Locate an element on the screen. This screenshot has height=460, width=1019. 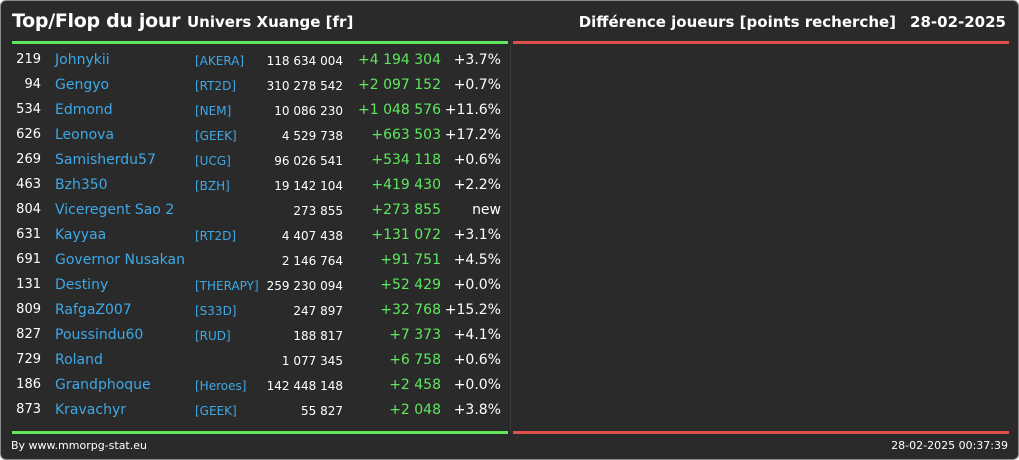
player-rank: 804 is located at coordinates (28, 209).